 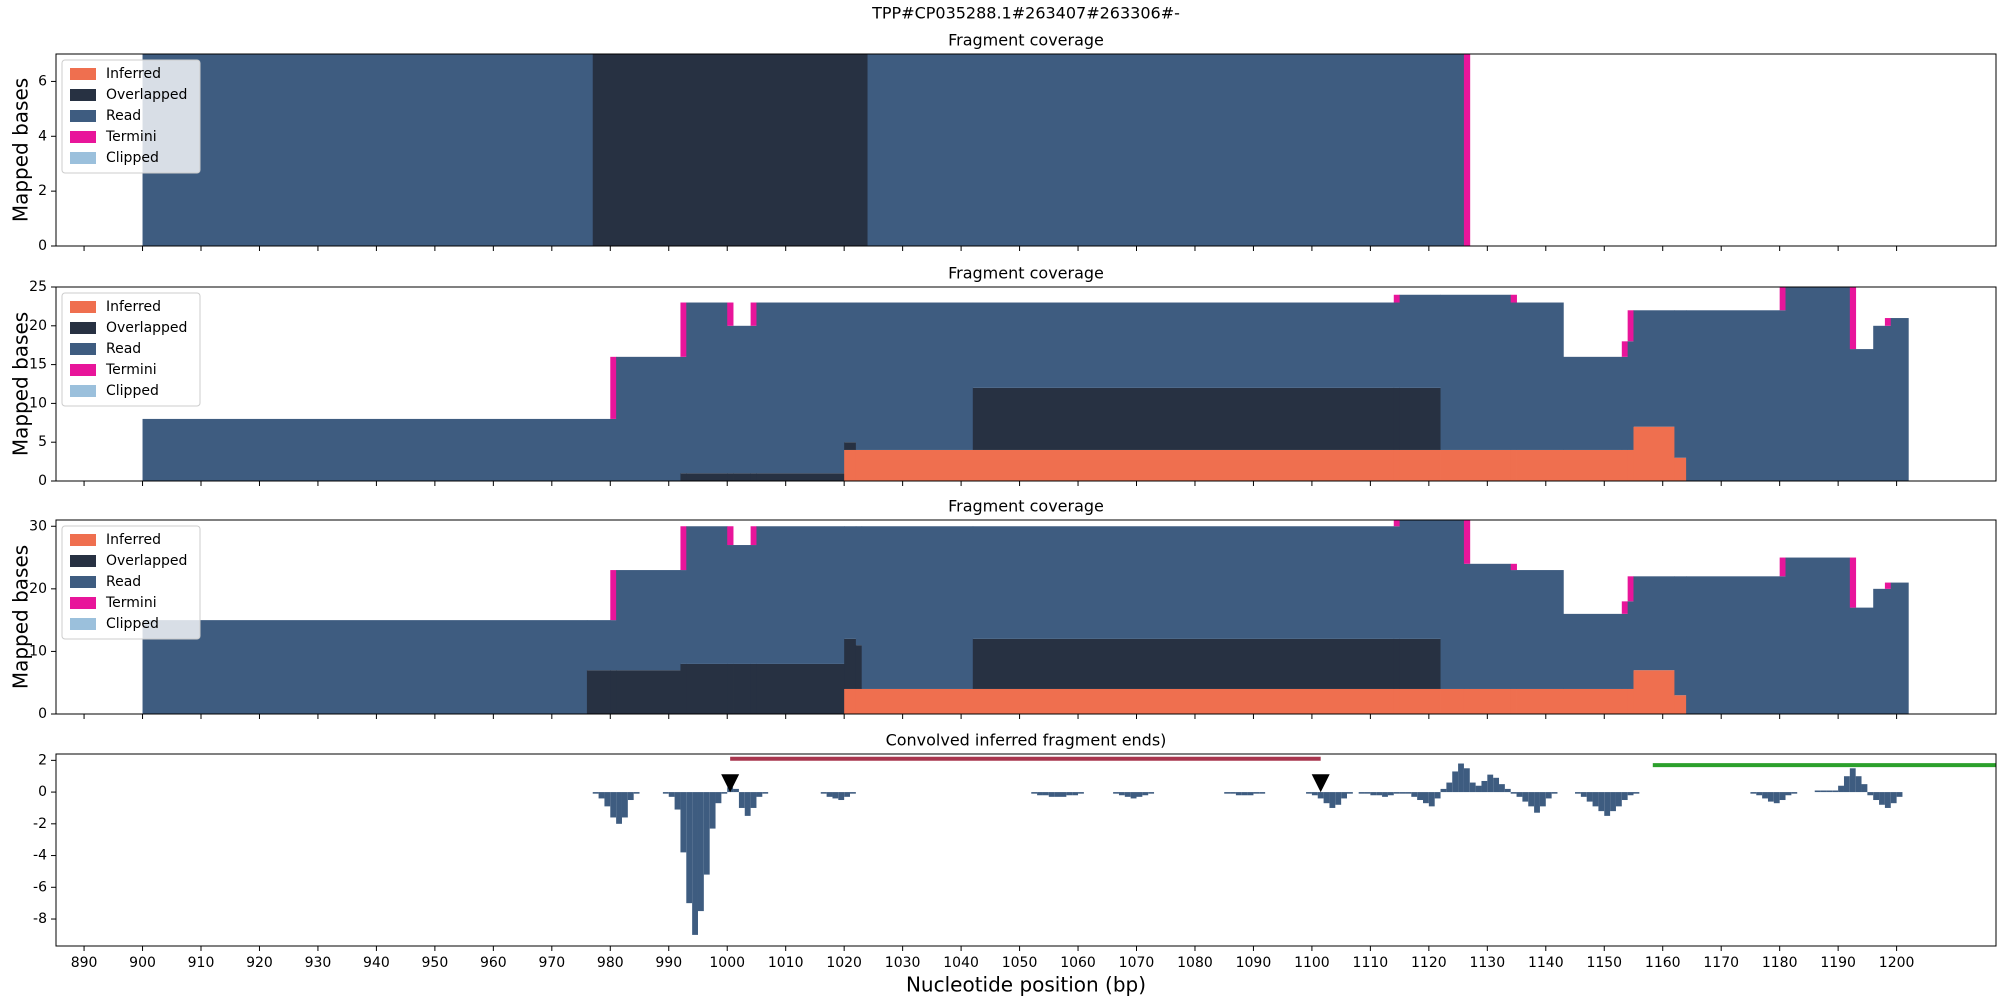 What do you see at coordinates (435, 963) in the screenshot?
I see `x-tick-label: 950` at bounding box center [435, 963].